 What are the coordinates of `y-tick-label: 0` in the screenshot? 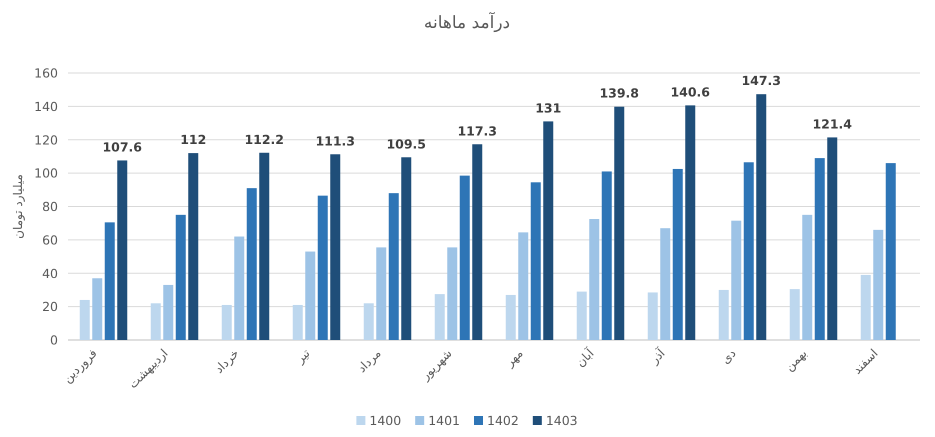 It's located at (54, 340).